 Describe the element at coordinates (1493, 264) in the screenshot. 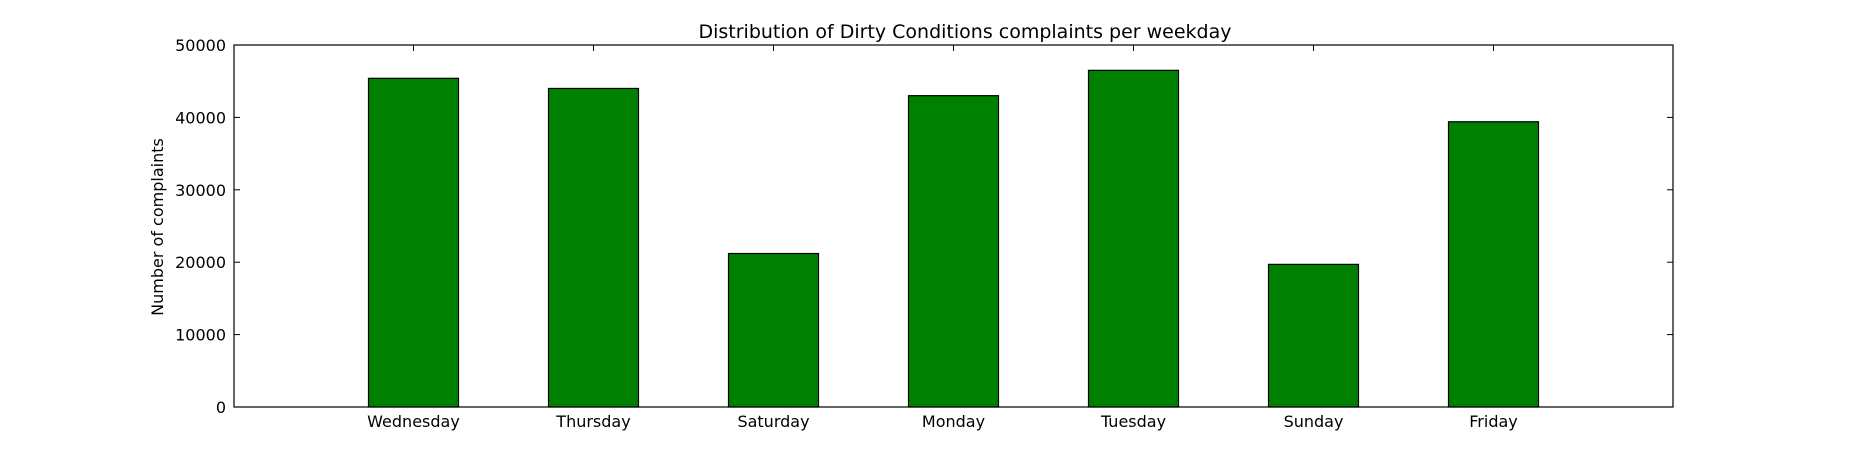

I see `bar-friday` at that location.